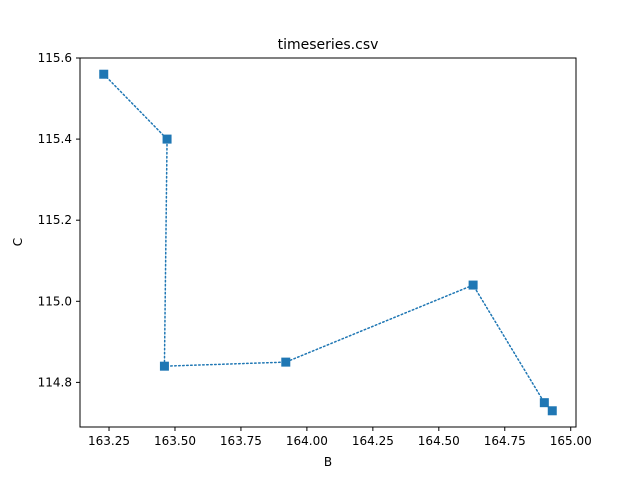 This screenshot has width=640, height=484. What do you see at coordinates (571, 441) in the screenshot?
I see `x-tick-label: 165.00` at bounding box center [571, 441].